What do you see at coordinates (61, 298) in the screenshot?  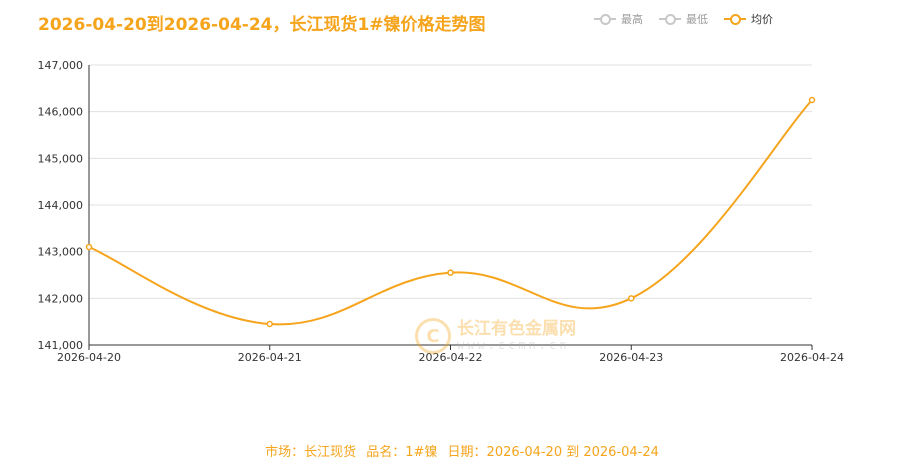 I see `y-tick-label: 142,000` at bounding box center [61, 298].